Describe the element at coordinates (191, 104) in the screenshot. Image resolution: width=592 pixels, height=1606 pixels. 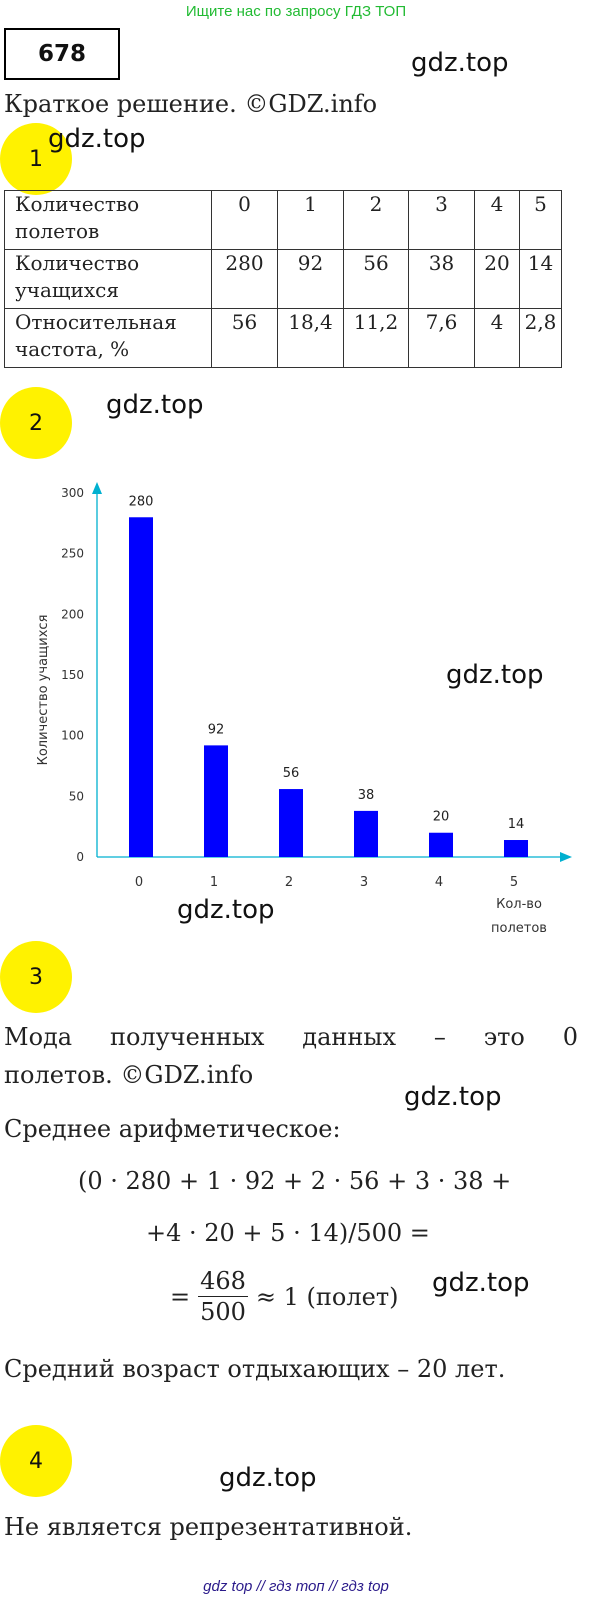
I see `brief-solution-label: Краткое решение. ©GDZ.info` at that location.